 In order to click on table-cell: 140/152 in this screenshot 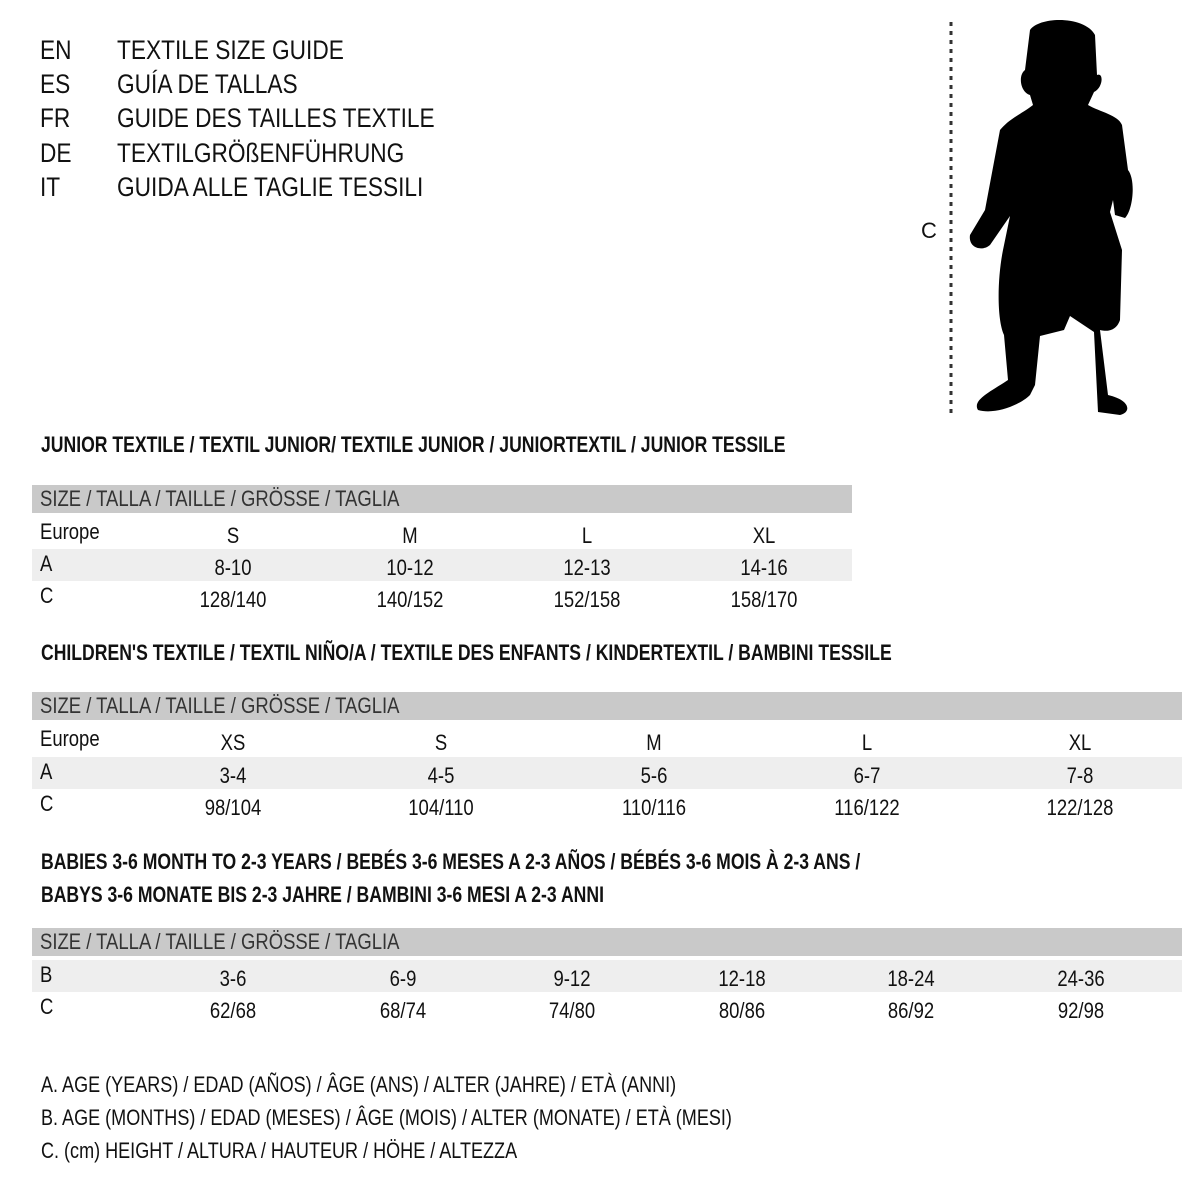, I will do `click(410, 600)`.